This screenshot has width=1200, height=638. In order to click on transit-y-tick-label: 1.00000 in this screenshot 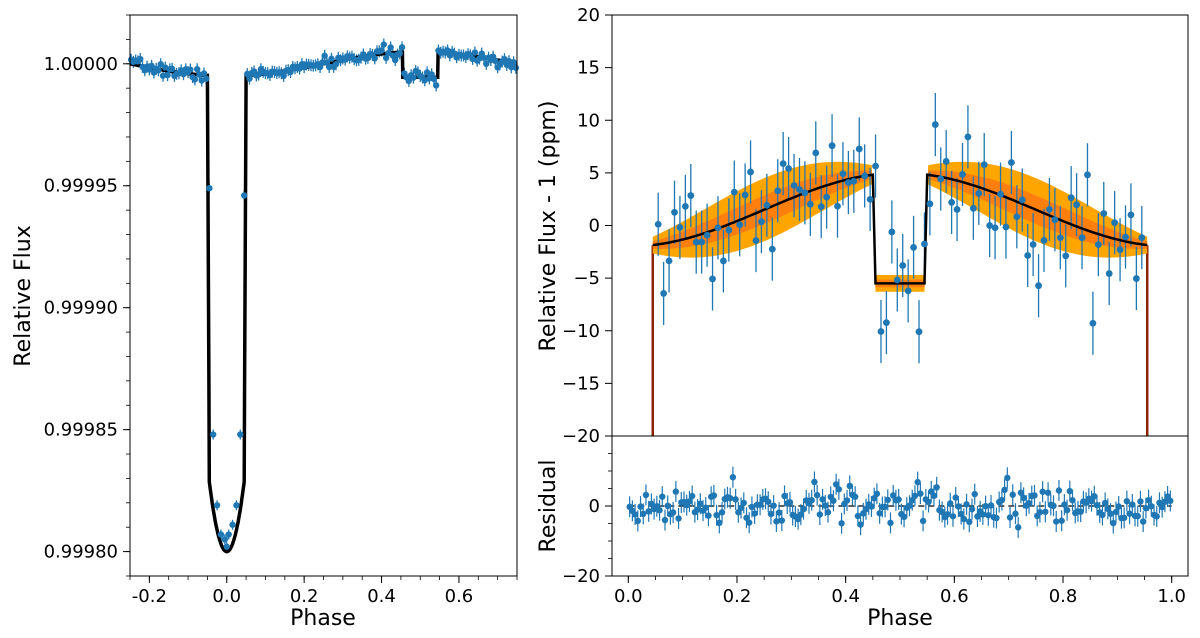, I will do `click(81, 64)`.